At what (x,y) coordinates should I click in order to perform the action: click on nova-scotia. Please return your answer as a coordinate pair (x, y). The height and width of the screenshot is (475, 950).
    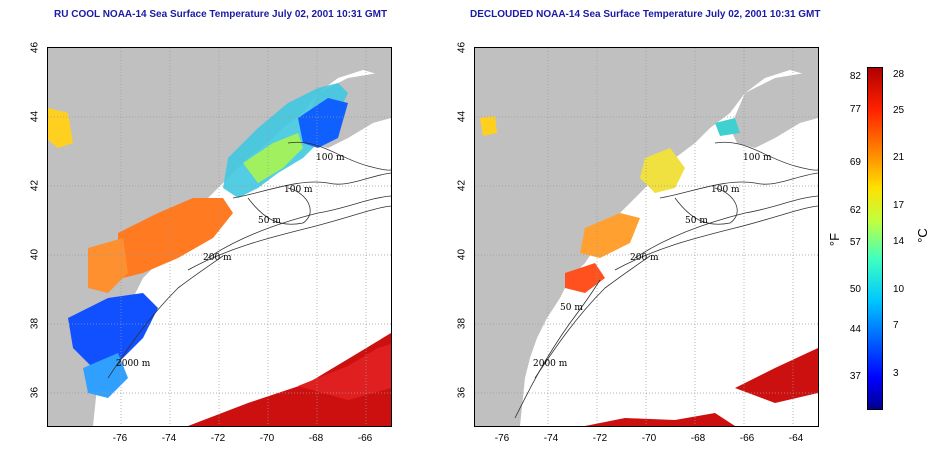
    Looking at the image, I should click on (774, 110).